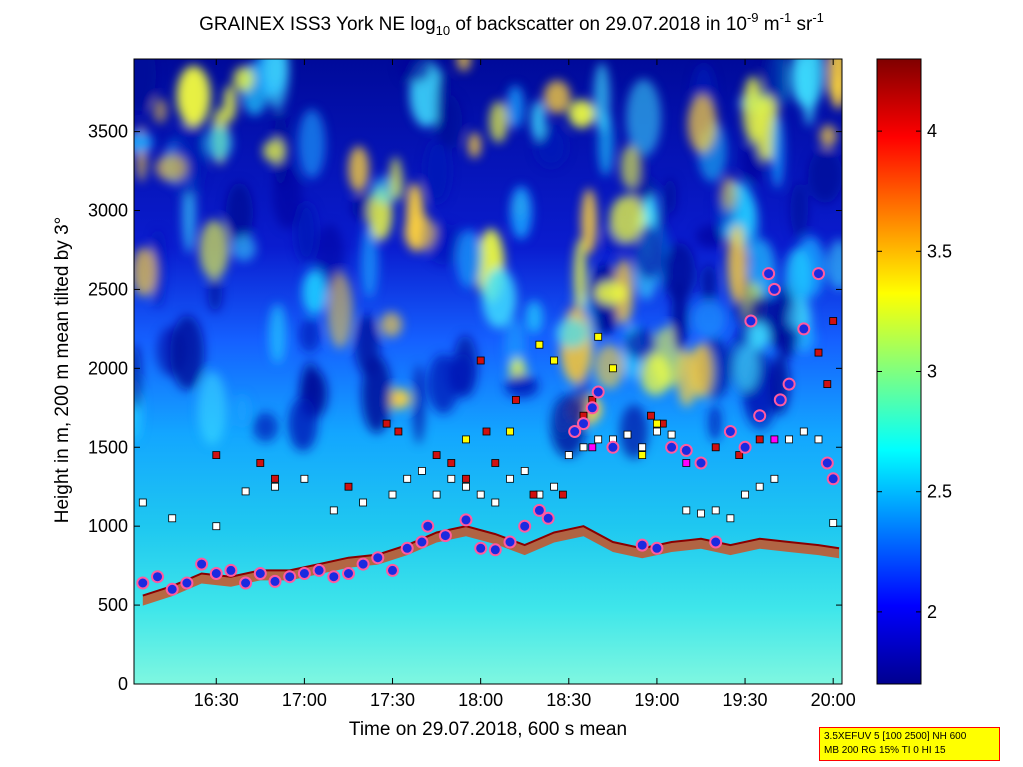 Image resolution: width=1023 pixels, height=767 pixels. What do you see at coordinates (108, 289) in the screenshot?
I see `y-tick-label: 2500` at bounding box center [108, 289].